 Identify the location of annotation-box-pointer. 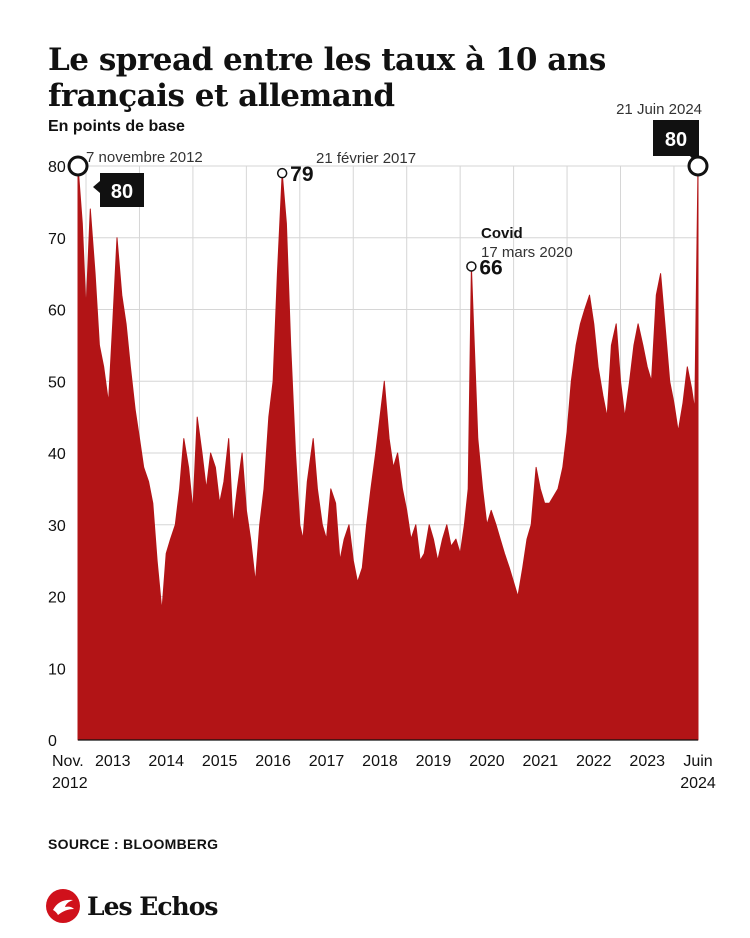
(96, 187).